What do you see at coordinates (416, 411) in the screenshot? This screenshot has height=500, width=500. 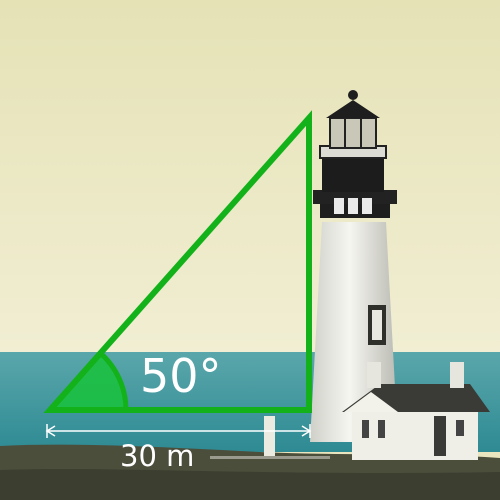 I see `keepers-house` at bounding box center [416, 411].